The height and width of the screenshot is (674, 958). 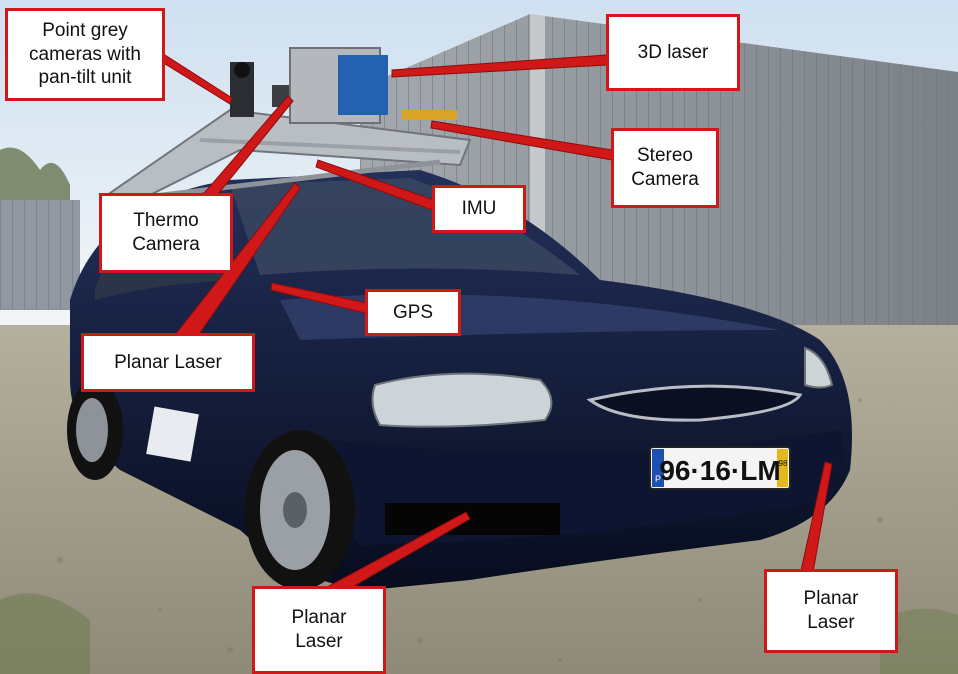 I want to click on label-planar-laser-right: Planar Laser, so click(x=831, y=611).